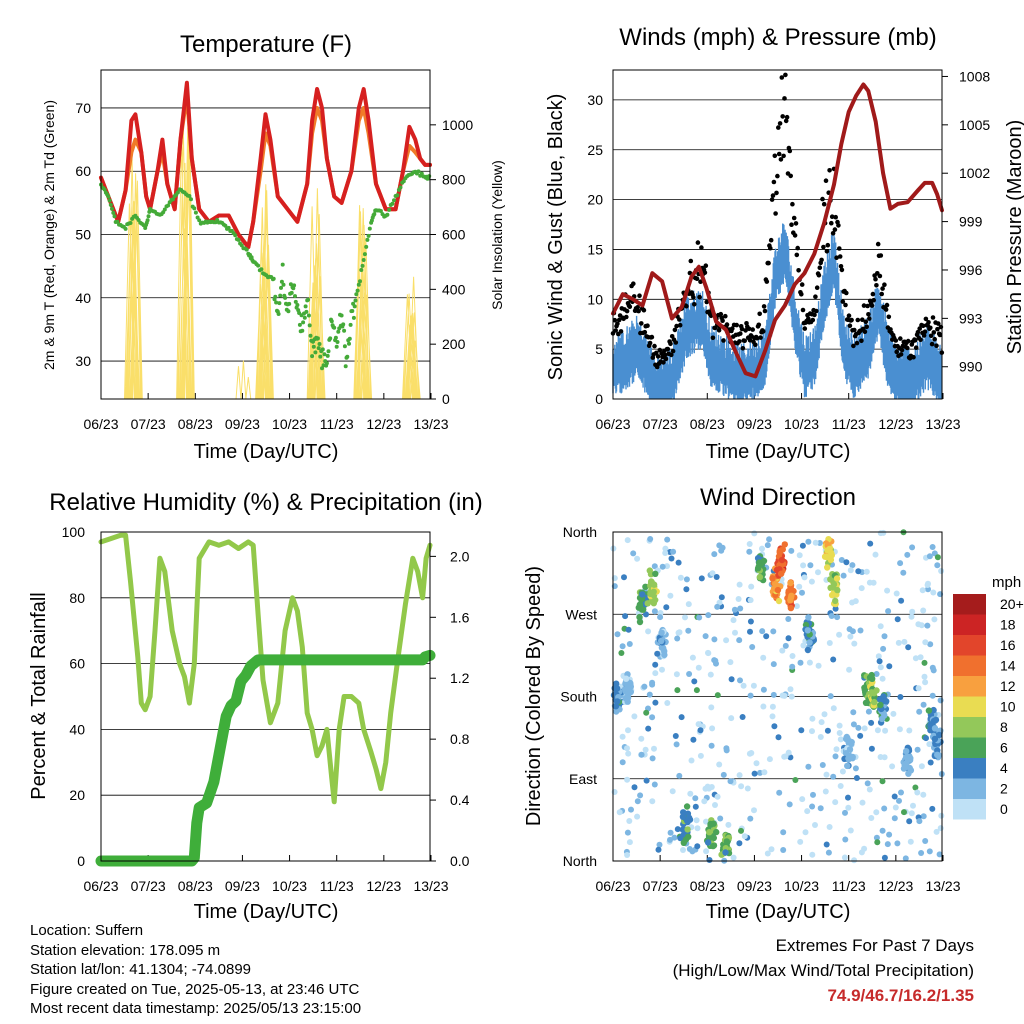 The width and height of the screenshot is (1024, 1024). What do you see at coordinates (581, 614) in the screenshot?
I see `direction-tick-label: West` at bounding box center [581, 614].